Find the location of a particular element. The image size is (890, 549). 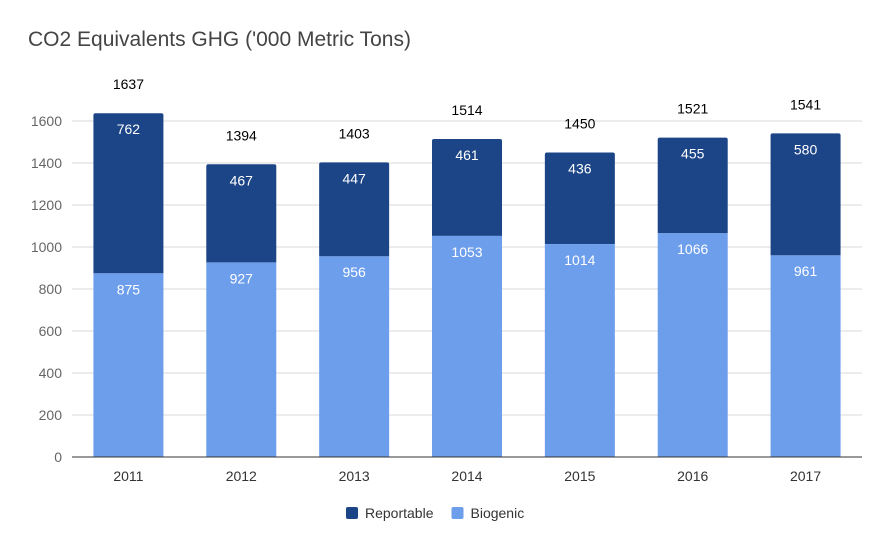

y-axis-ticks: 0 200 400 600 800 1000 1200 1400 1600 is located at coordinates (46, 289).